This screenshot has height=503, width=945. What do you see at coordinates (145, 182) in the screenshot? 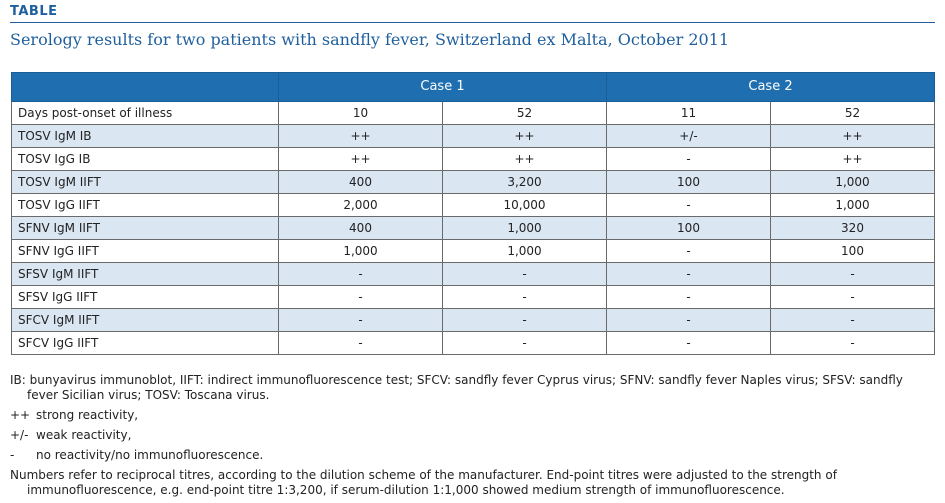
I see `row-label: TOSV IgM IIFT` at bounding box center [145, 182].